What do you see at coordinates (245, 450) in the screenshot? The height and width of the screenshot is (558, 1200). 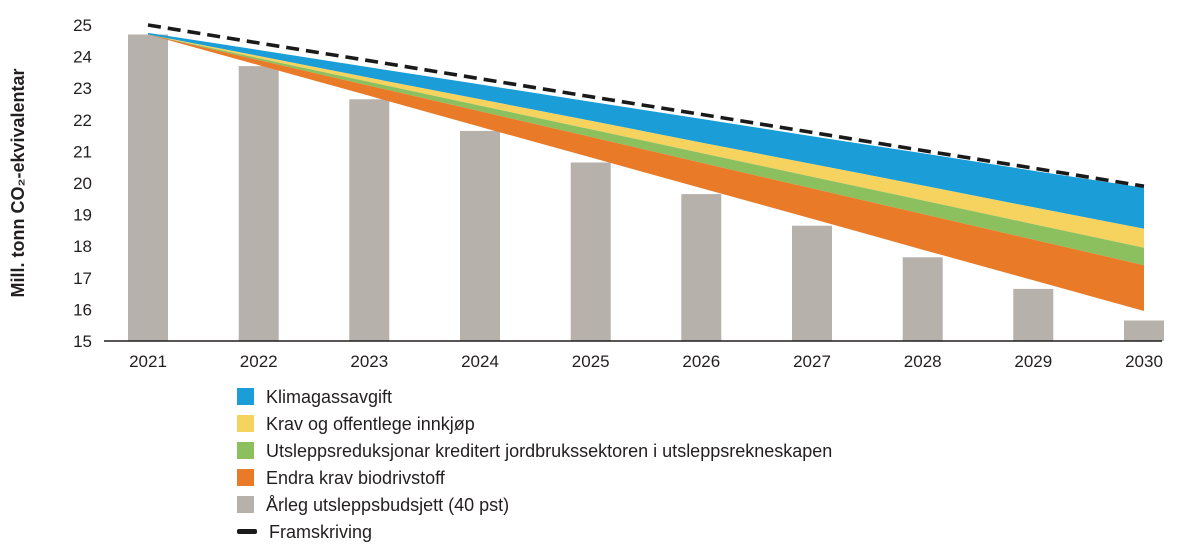 I see `legend-swatch-green-icon` at bounding box center [245, 450].